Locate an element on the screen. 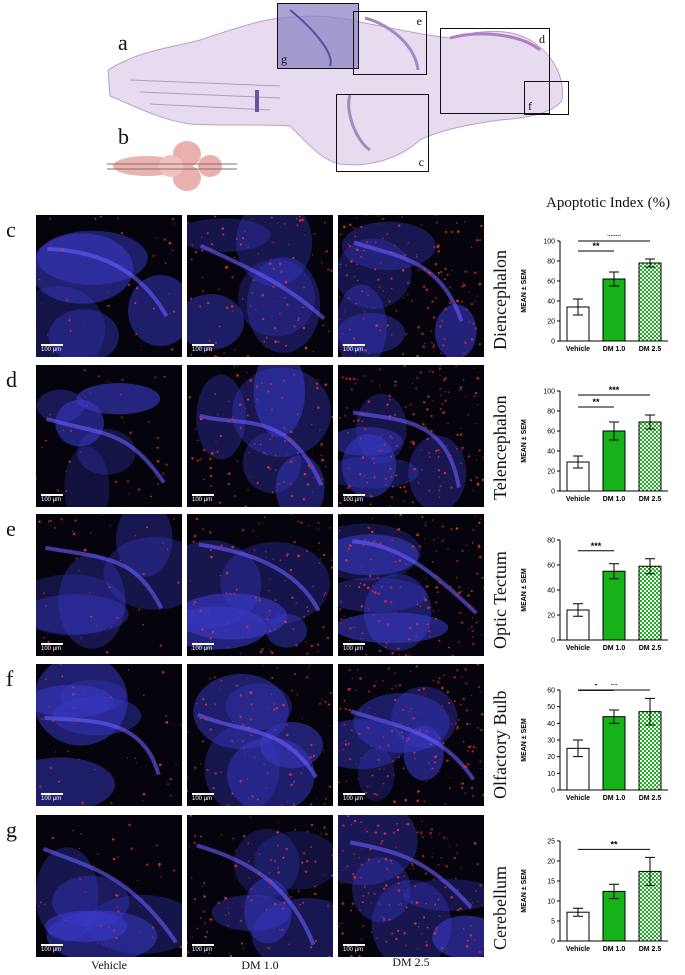  x-tick-label: Vehicle is located at coordinates (578, 798).